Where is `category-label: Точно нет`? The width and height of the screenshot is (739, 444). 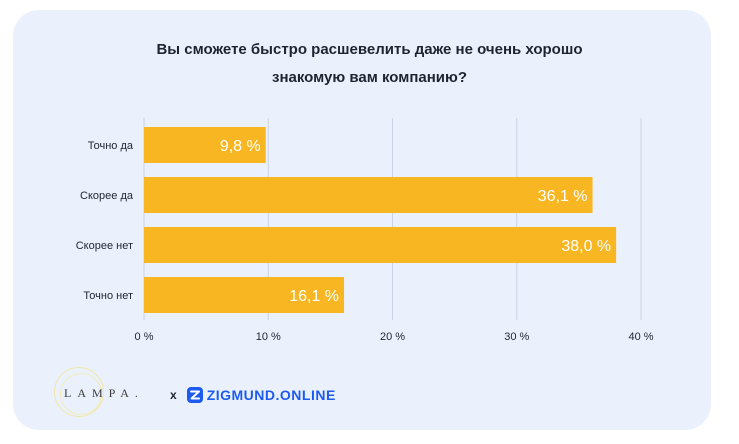 category-label: Точно нет is located at coordinates (108, 296).